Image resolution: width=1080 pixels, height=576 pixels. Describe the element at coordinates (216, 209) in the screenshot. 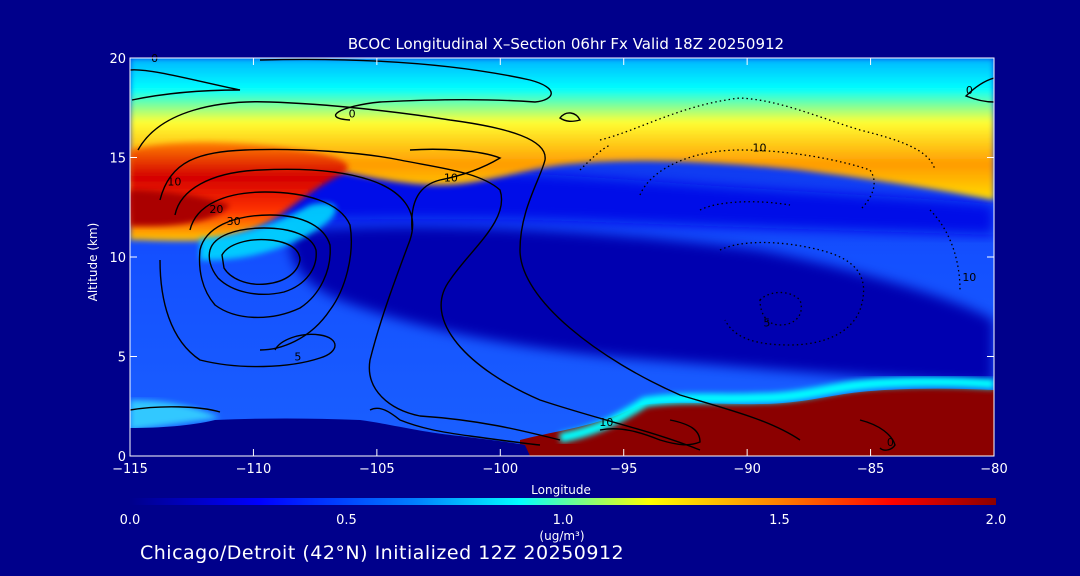

I see `contour-label: 20` at that location.